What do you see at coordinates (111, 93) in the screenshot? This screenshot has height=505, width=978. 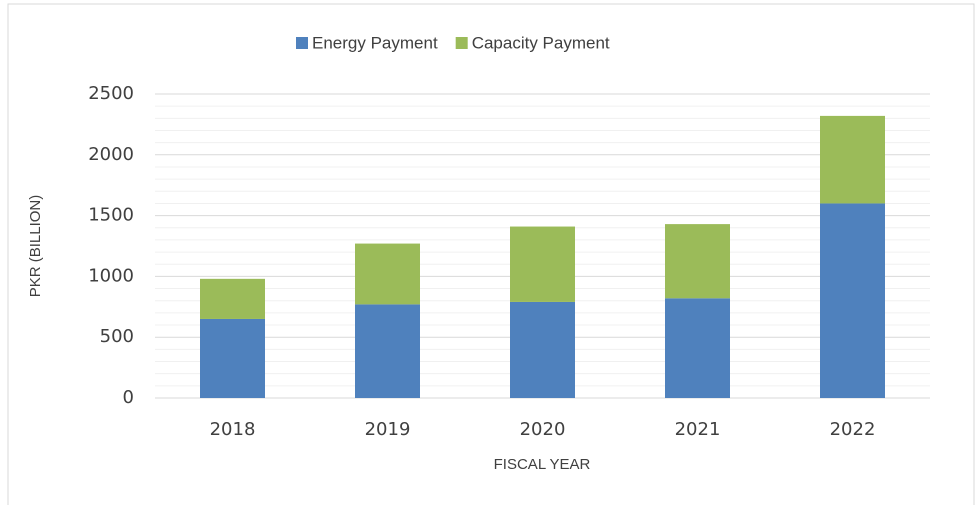 I see `y-tick-label: 2500` at bounding box center [111, 93].